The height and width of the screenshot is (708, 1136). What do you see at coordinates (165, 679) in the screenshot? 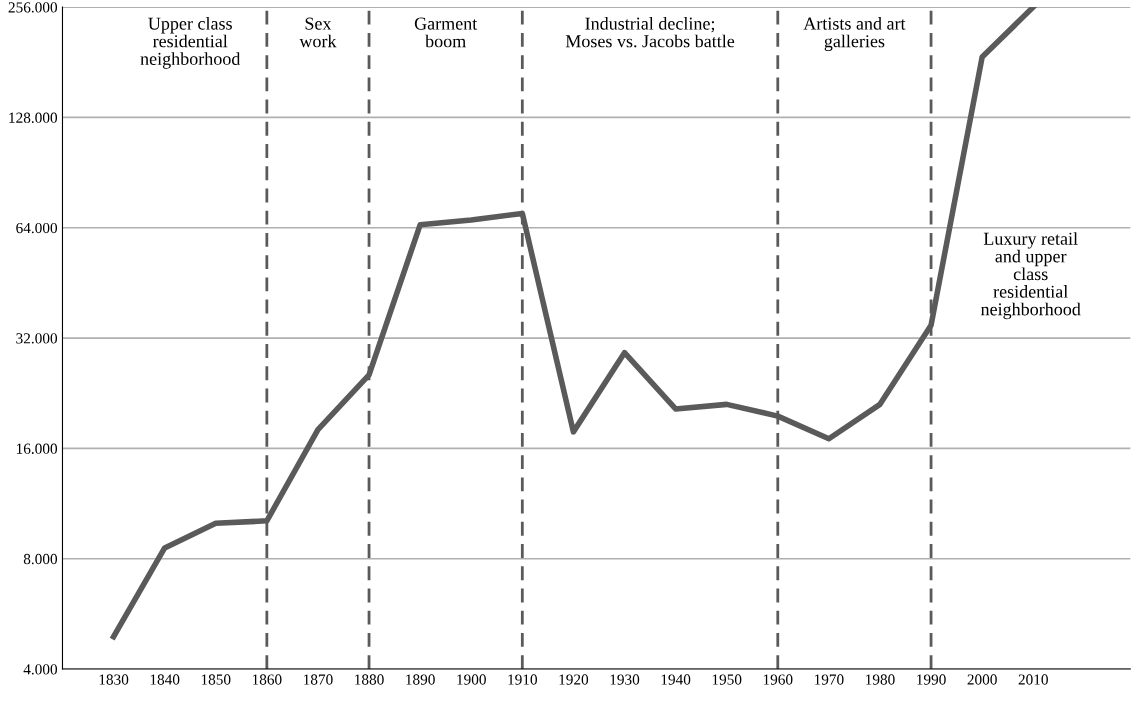
I see `x-tick-label: 1840` at bounding box center [165, 679].